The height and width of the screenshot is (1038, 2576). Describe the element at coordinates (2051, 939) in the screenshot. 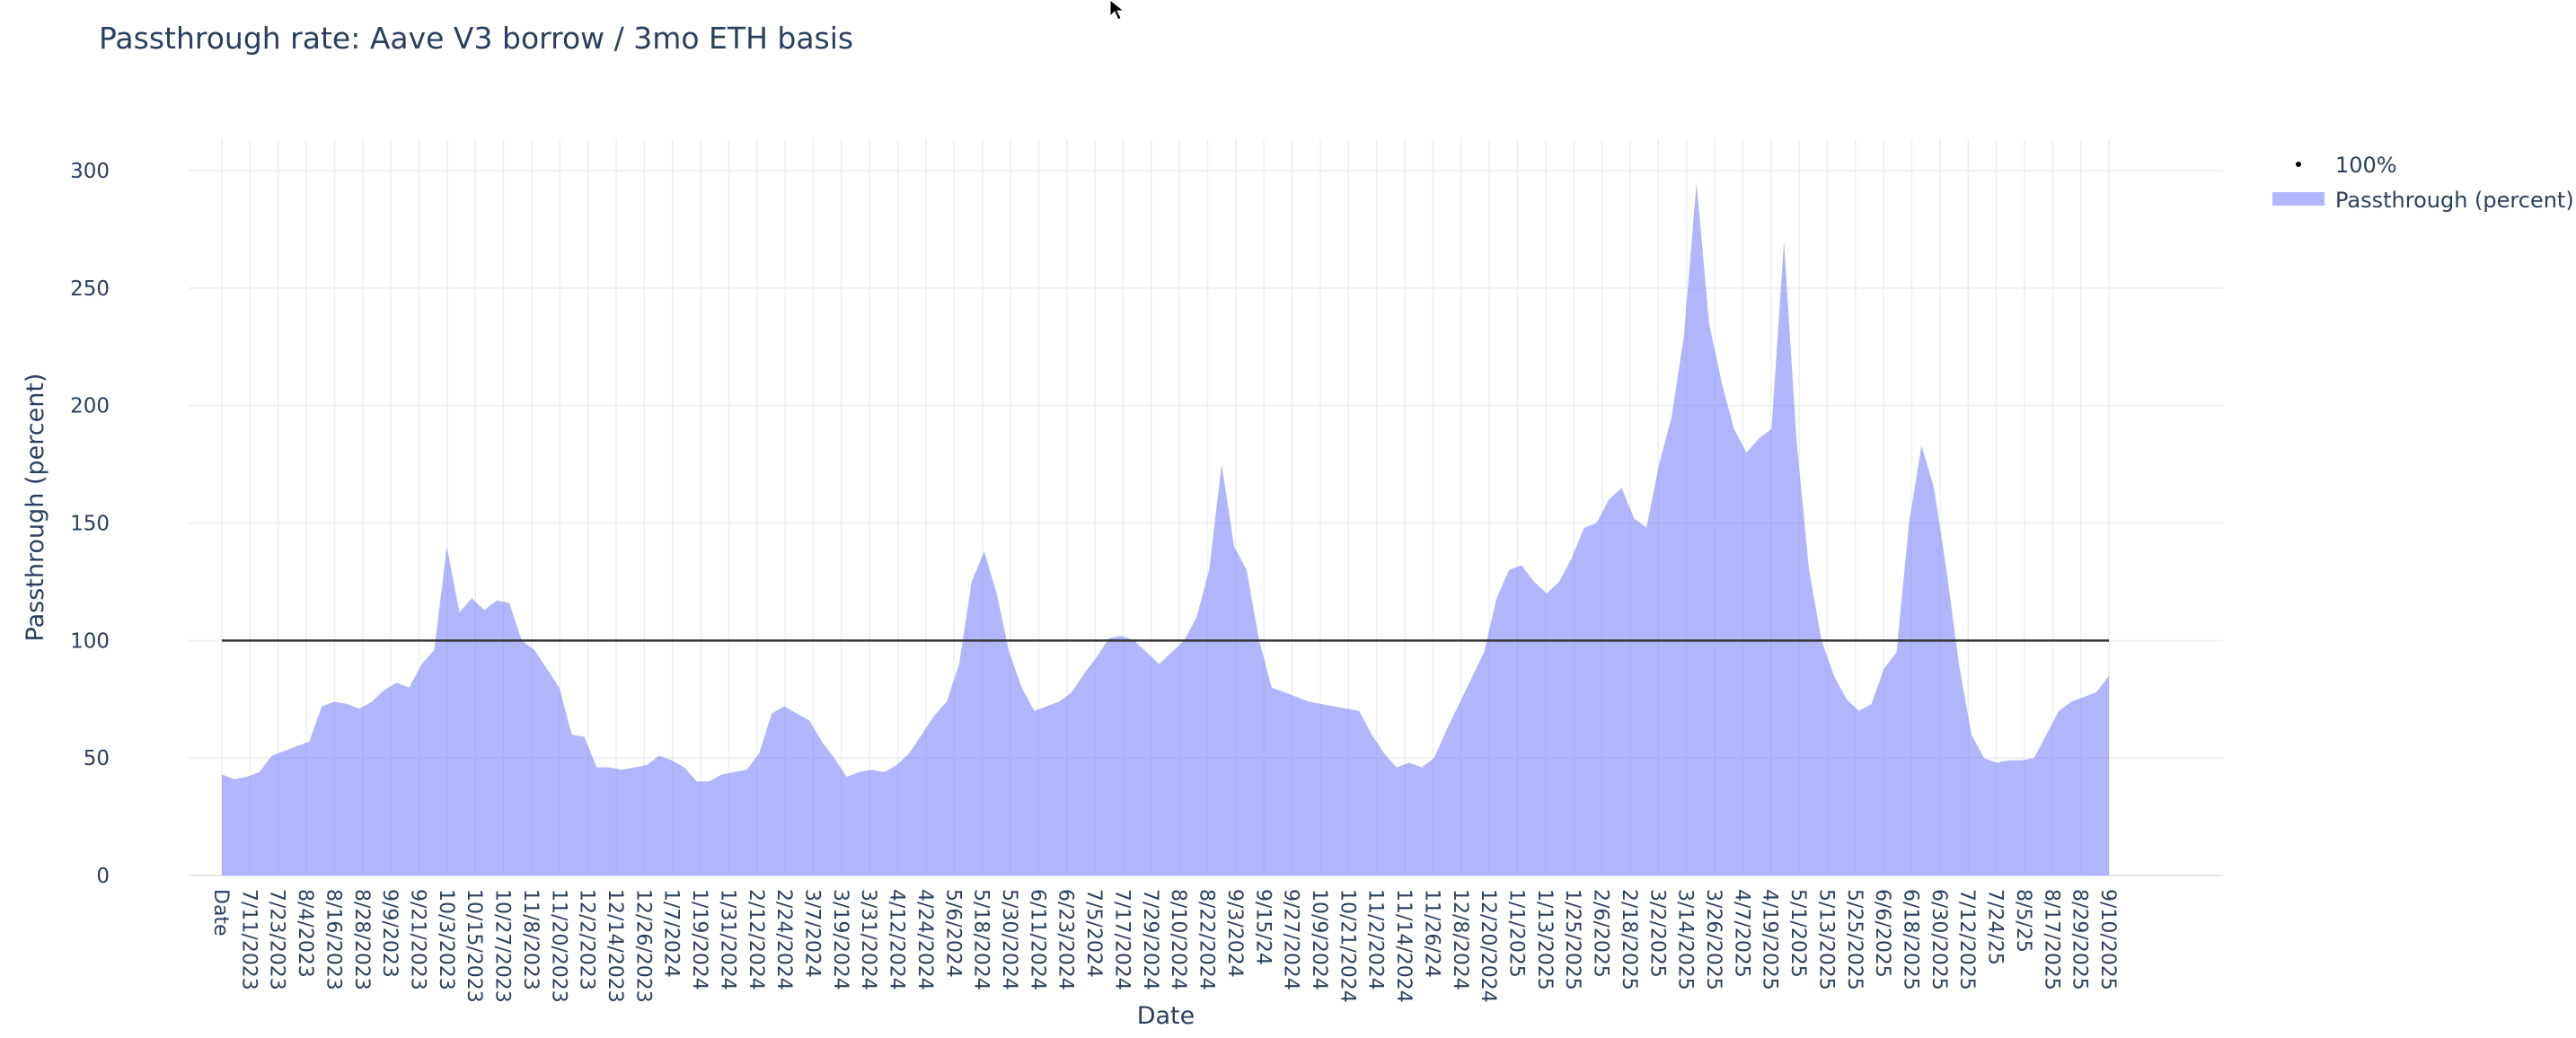

I see `x-tick-label: 8/17/2025` at that location.